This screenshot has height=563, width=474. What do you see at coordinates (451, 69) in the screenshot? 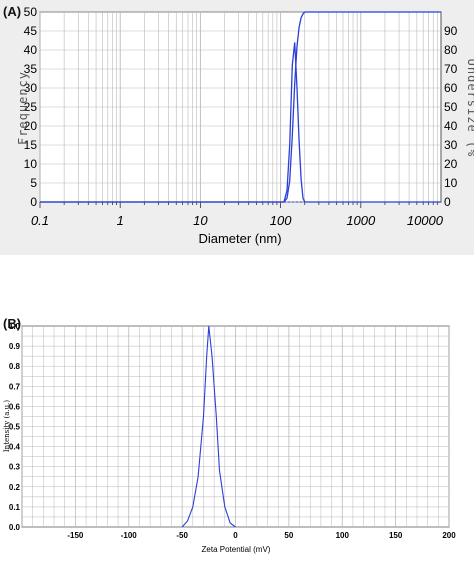
I see `y2-tick-label: 70` at bounding box center [451, 69].